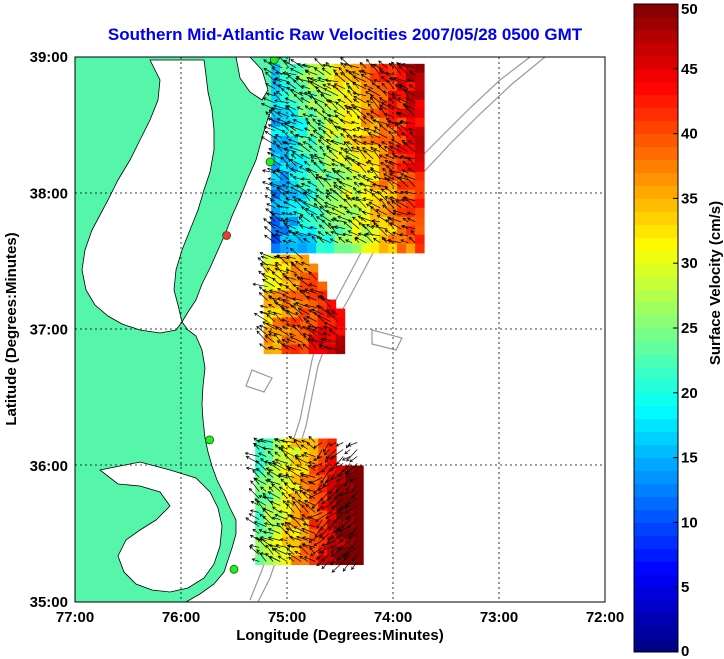 The height and width of the screenshot is (659, 724). Describe the element at coordinates (11, 328) in the screenshot. I see `y-axis-label: Latitude (Degrees:Minutes)` at that location.